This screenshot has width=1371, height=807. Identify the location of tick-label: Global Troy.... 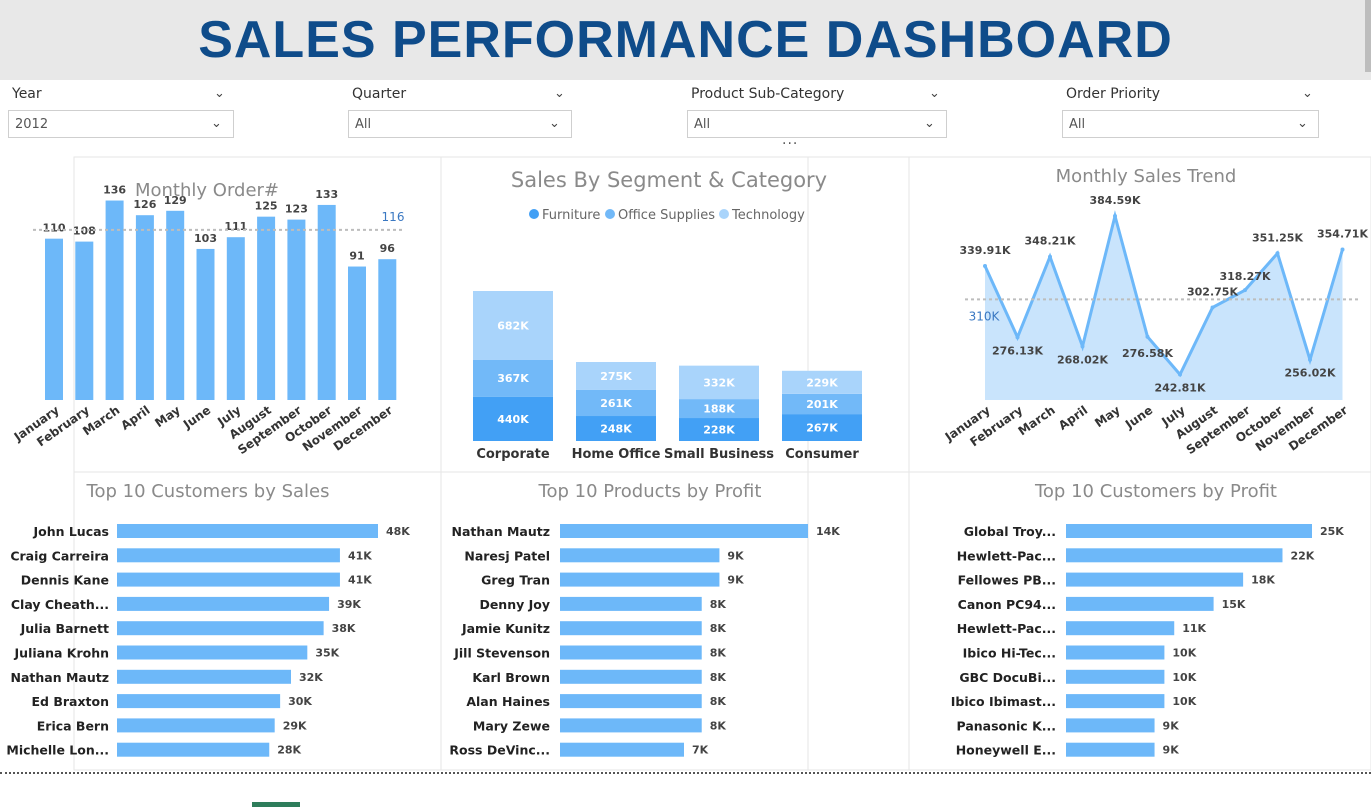
(1010, 531).